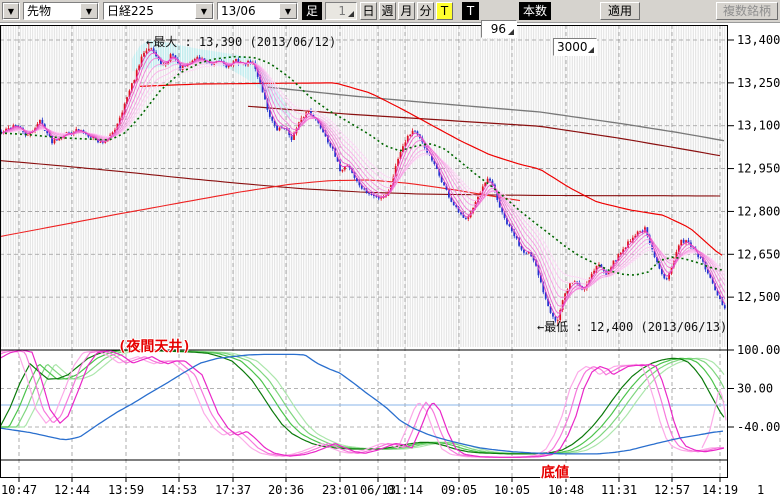 The width and height of the screenshot is (780, 500). I want to click on time-axis-label: 09:05, so click(459, 490).